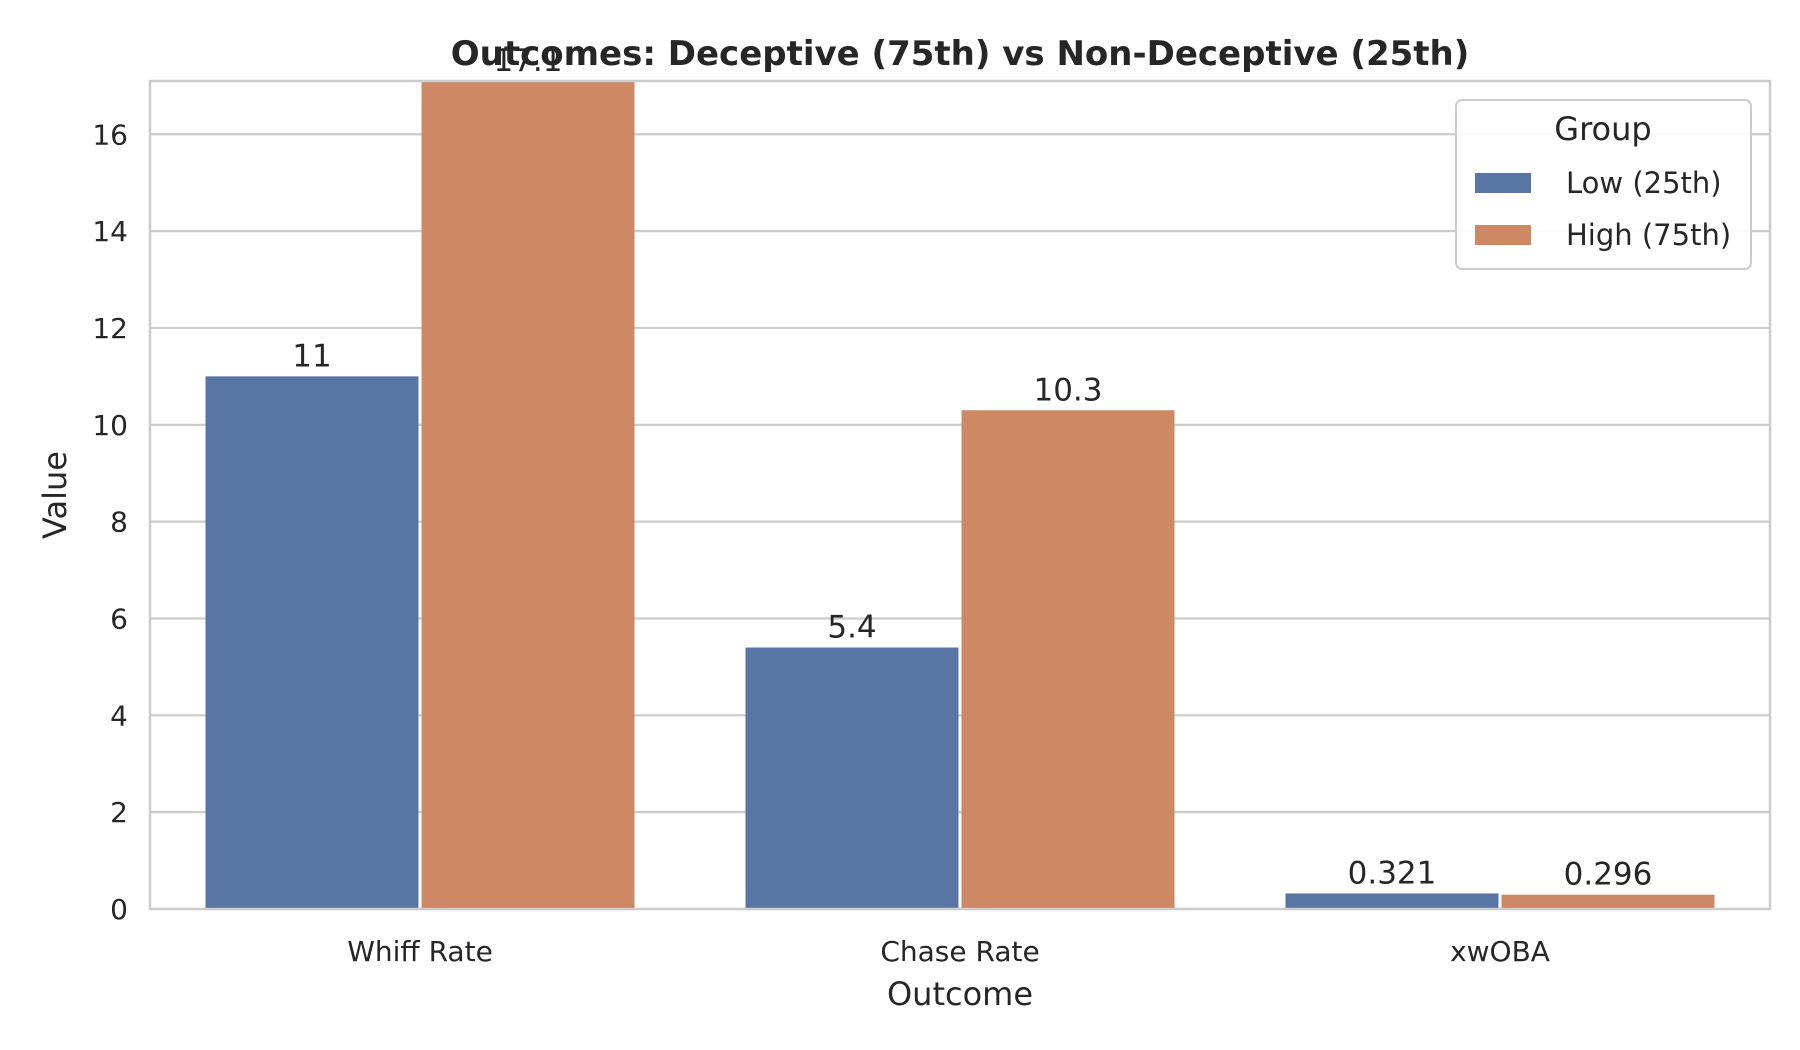  Describe the element at coordinates (1644, 183) in the screenshot. I see `legend-label-low: Low (25th)` at that location.